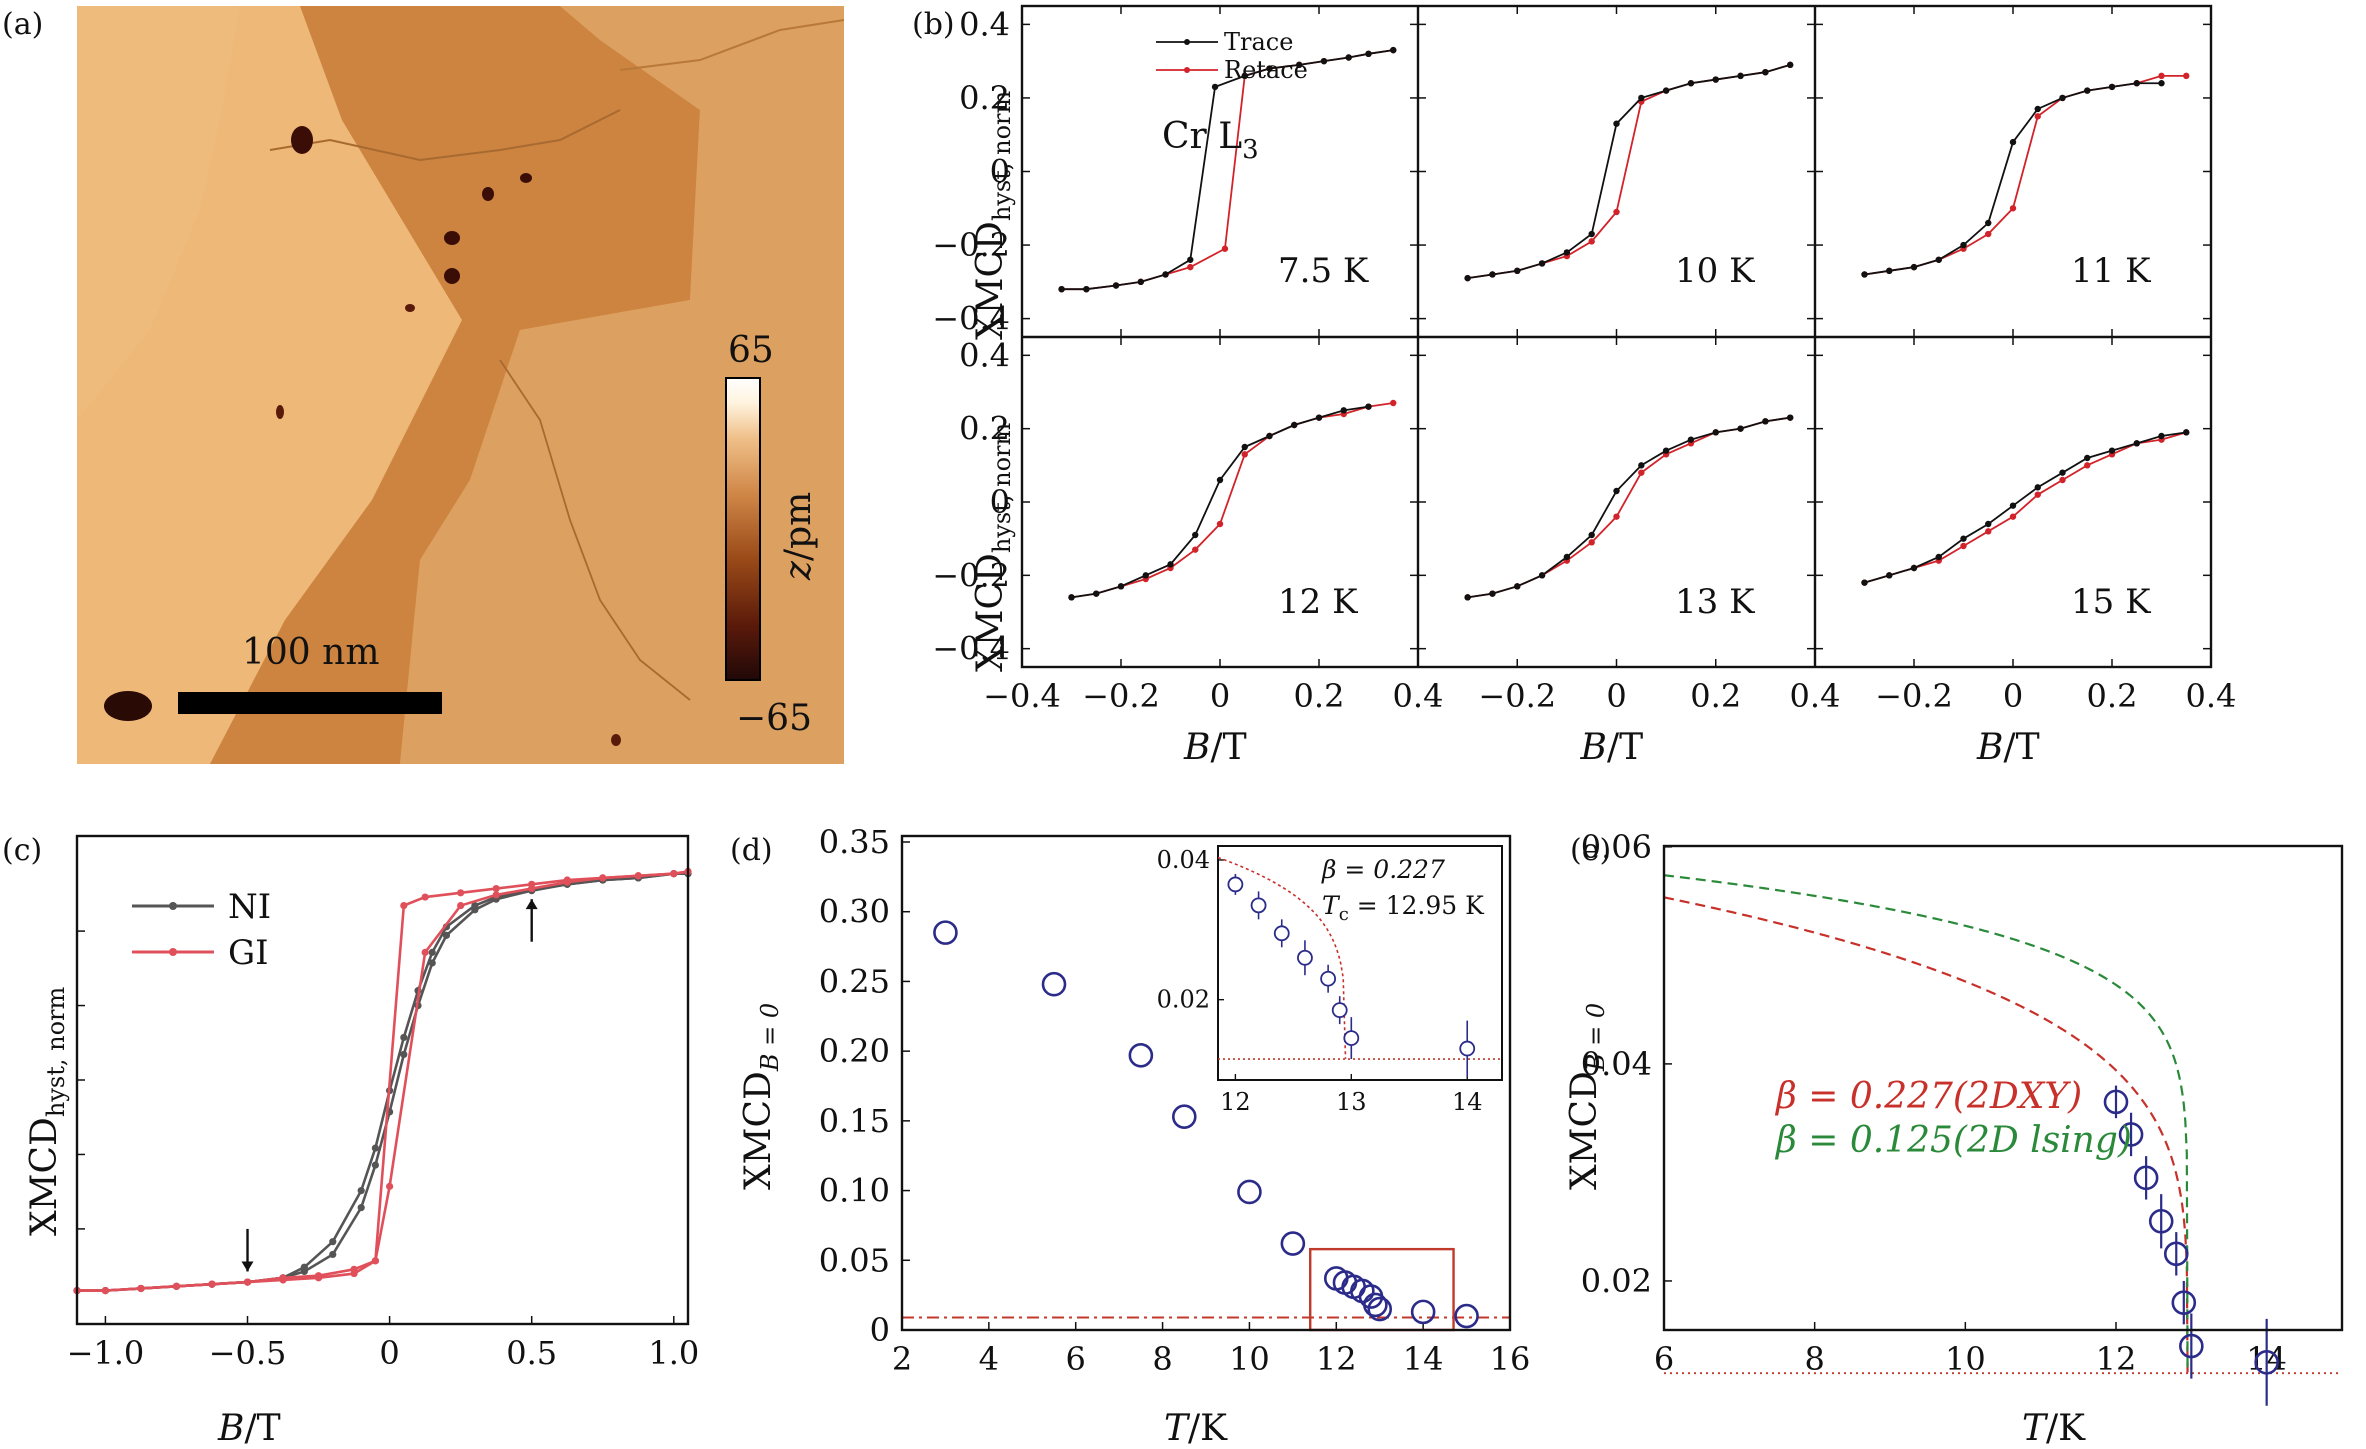 This screenshot has width=2366, height=1449. I want to click on temperature-label: 12 K, so click(1318, 602).